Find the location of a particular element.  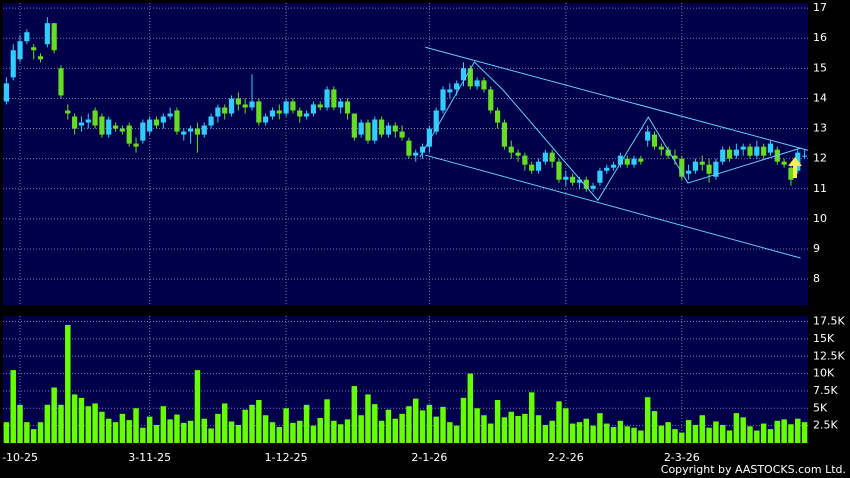

y-tick-label: 2.5K is located at coordinates (825, 425).